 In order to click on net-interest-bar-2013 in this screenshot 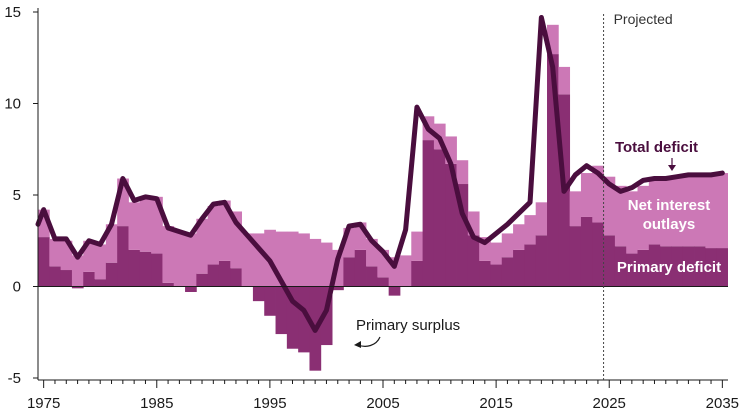, I will do `click(473, 223)`.